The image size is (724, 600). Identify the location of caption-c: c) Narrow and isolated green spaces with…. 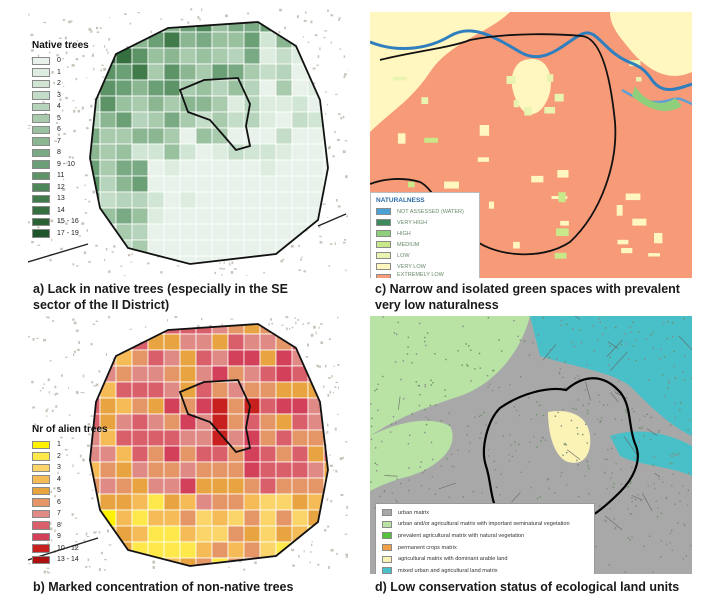
(527, 297).